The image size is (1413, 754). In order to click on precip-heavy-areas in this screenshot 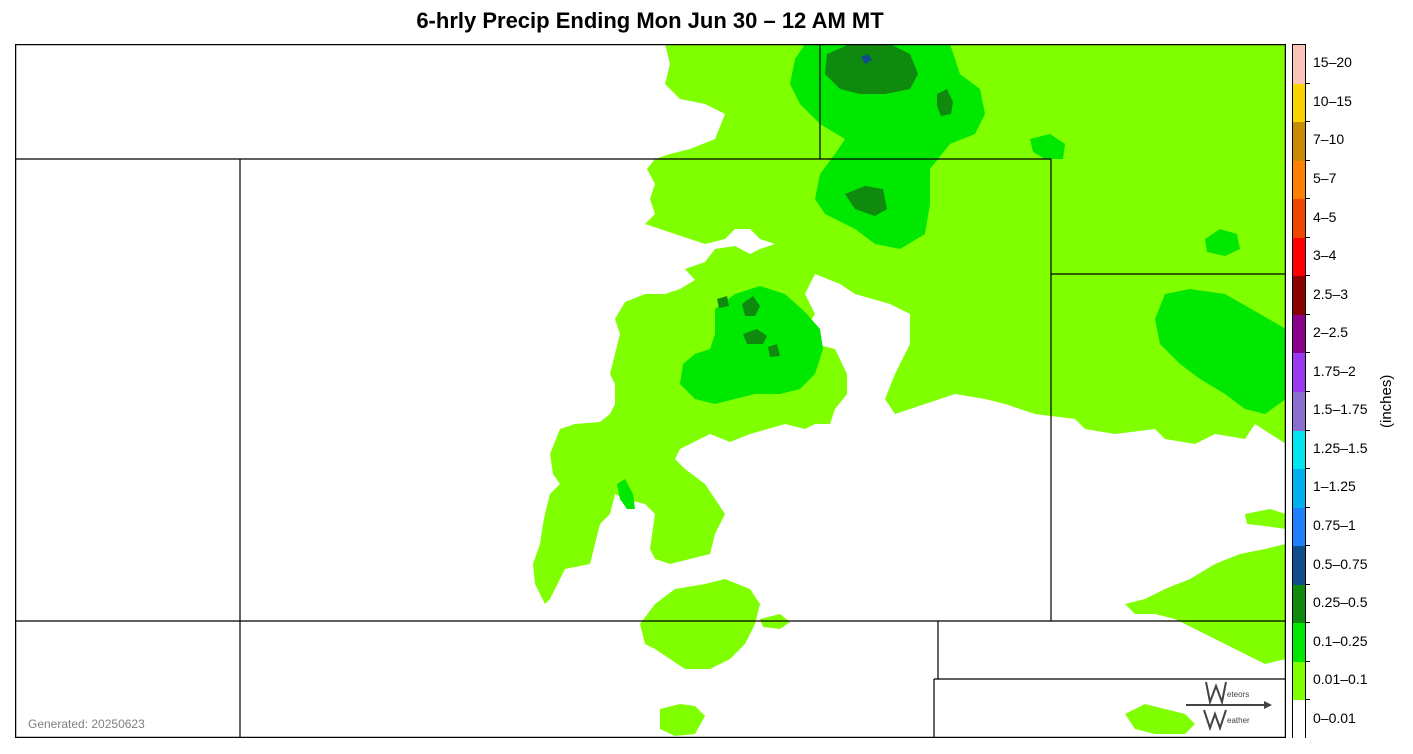, I will do `click(835, 200)`.